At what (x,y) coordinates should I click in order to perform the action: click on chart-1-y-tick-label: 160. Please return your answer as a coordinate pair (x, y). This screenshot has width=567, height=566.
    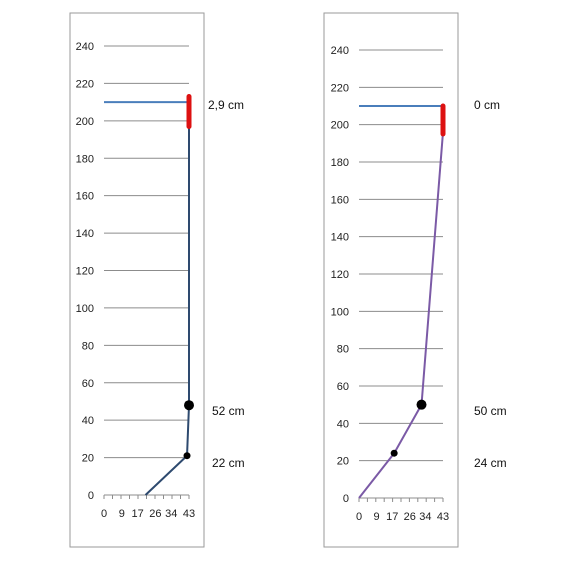
    Looking at the image, I should click on (85, 197).